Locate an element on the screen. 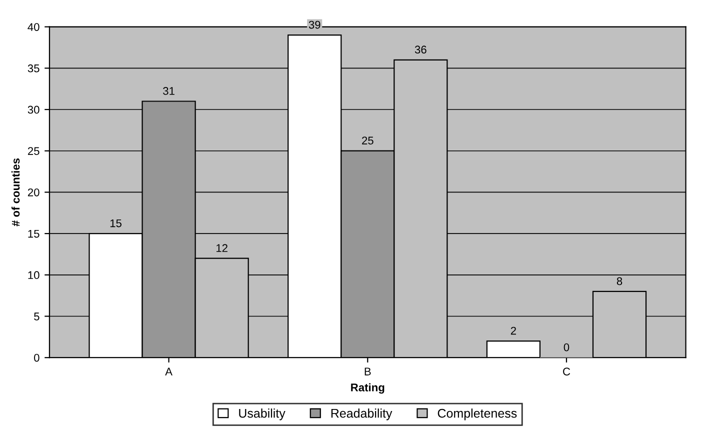 This screenshot has width=707, height=447. y-tick-label: 35 is located at coordinates (34, 68).